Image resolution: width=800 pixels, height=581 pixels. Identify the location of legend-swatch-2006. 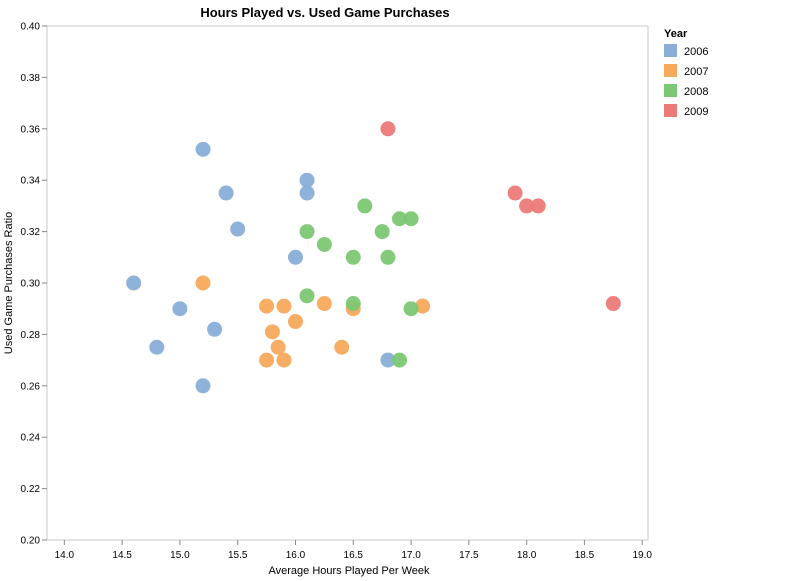
(670, 50).